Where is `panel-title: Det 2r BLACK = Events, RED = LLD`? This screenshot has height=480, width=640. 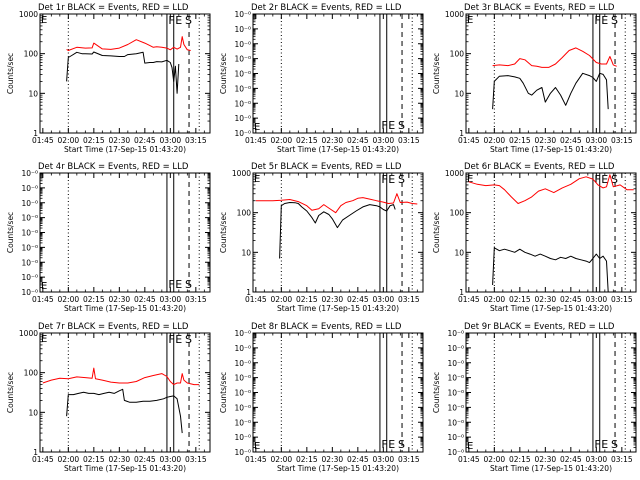 panel-title: Det 2r BLACK = Events, RED = LLD is located at coordinates (326, 8).